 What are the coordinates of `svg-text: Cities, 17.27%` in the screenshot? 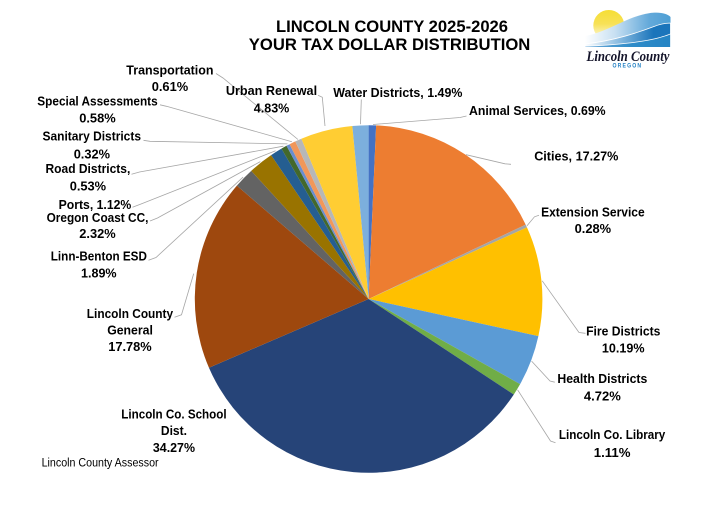 It's located at (576, 156).